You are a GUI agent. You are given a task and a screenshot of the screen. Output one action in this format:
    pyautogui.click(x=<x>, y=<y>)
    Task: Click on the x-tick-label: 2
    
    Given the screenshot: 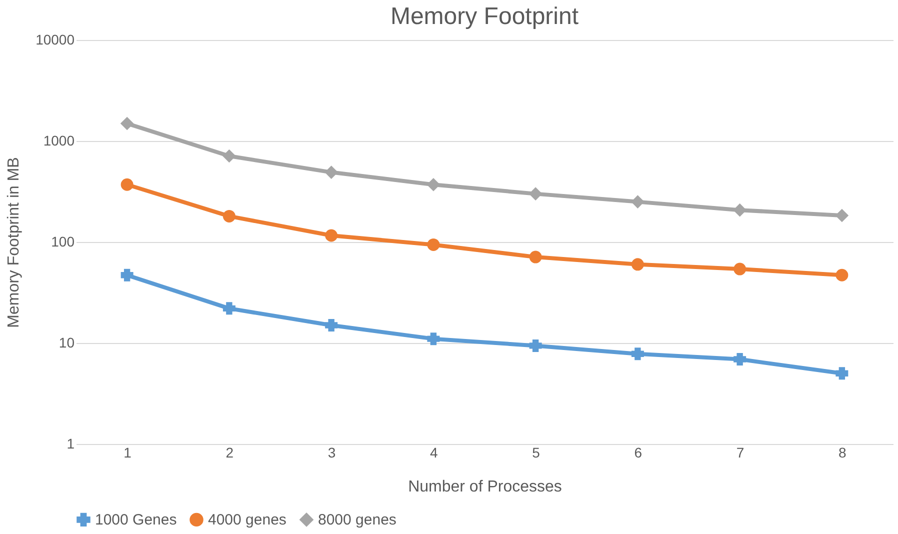 What is the action you would take?
    pyautogui.click(x=230, y=452)
    